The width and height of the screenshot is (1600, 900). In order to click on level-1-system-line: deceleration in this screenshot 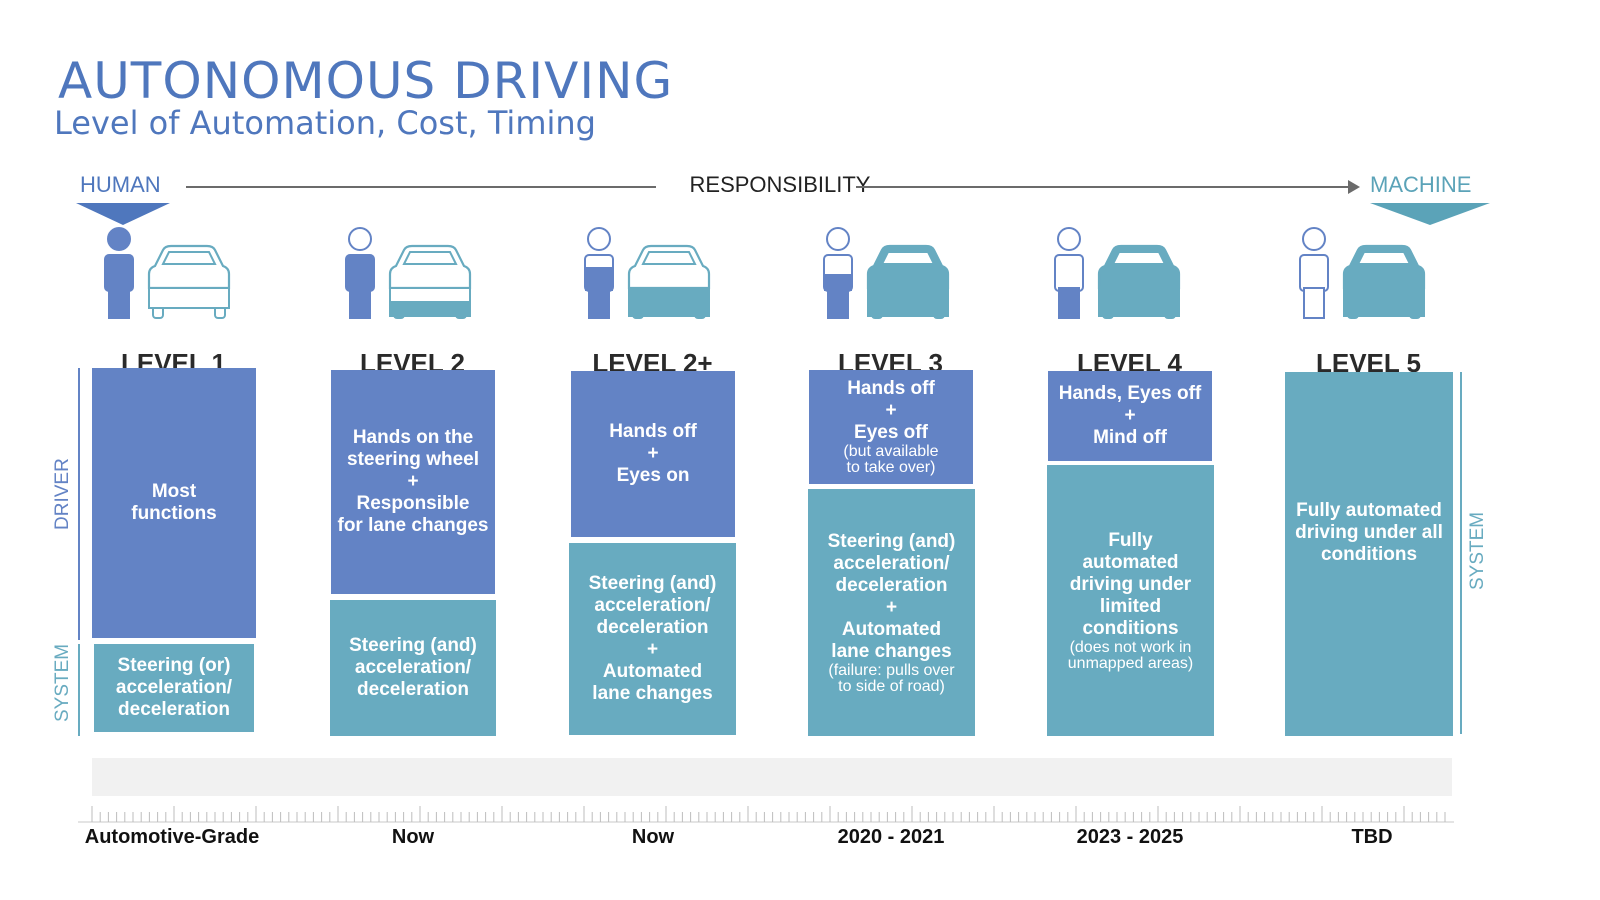, I will do `click(174, 709)`.